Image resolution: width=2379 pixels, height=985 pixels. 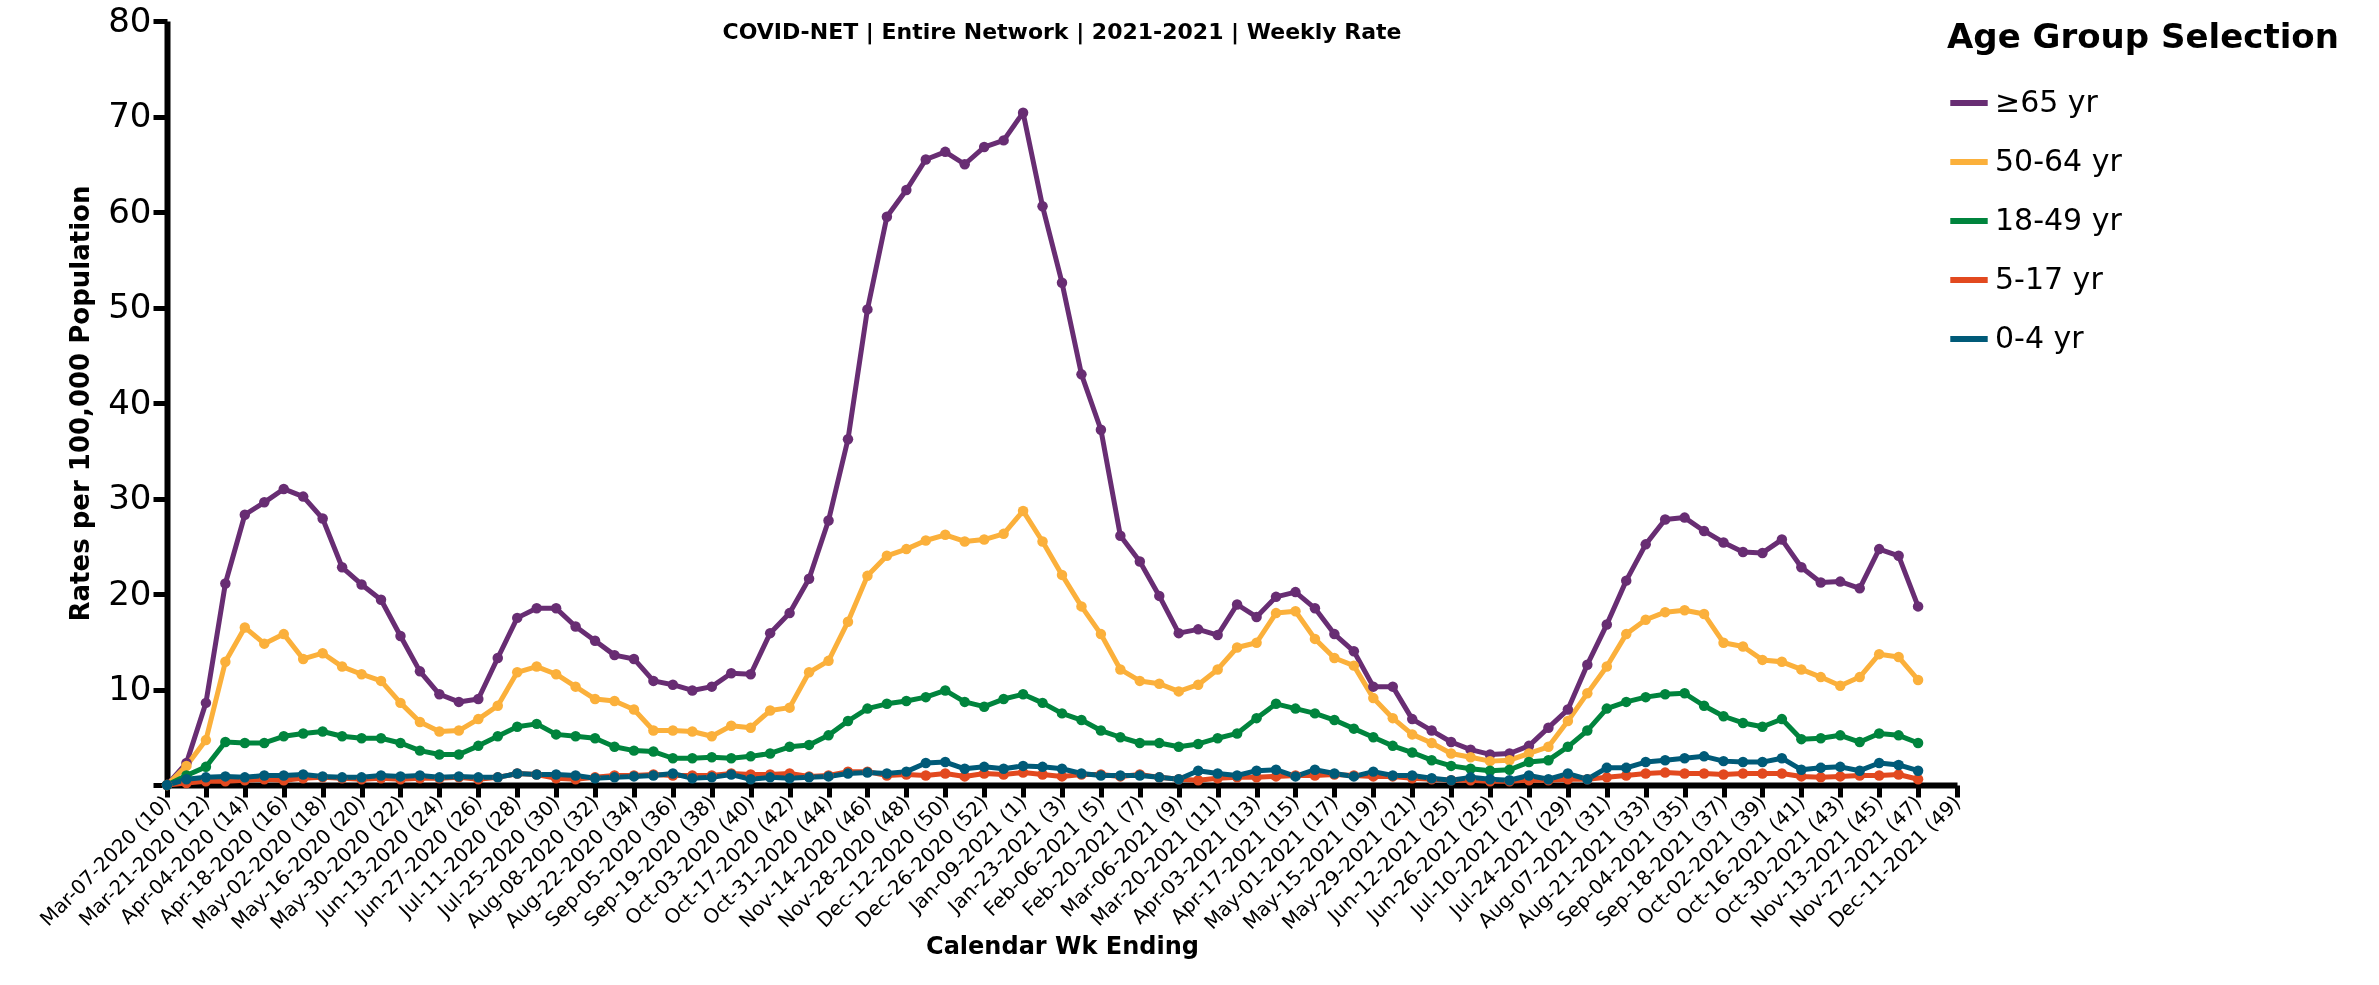 What do you see at coordinates (2059, 160) in the screenshot?
I see `legend-label: 50-64 yr` at bounding box center [2059, 160].